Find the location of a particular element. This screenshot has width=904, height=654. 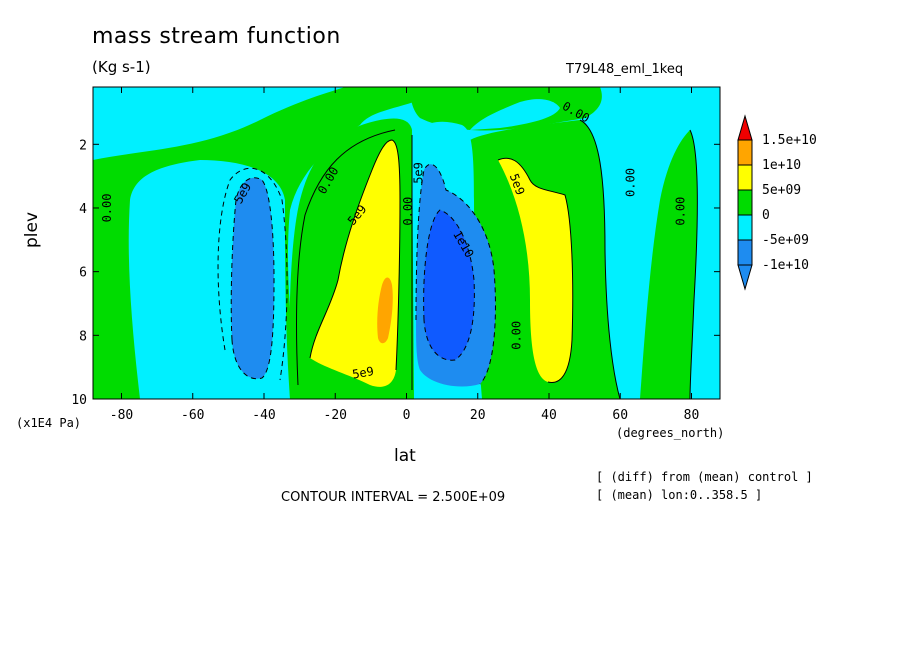

contour-line-left-outer is located at coordinates (252, 274).